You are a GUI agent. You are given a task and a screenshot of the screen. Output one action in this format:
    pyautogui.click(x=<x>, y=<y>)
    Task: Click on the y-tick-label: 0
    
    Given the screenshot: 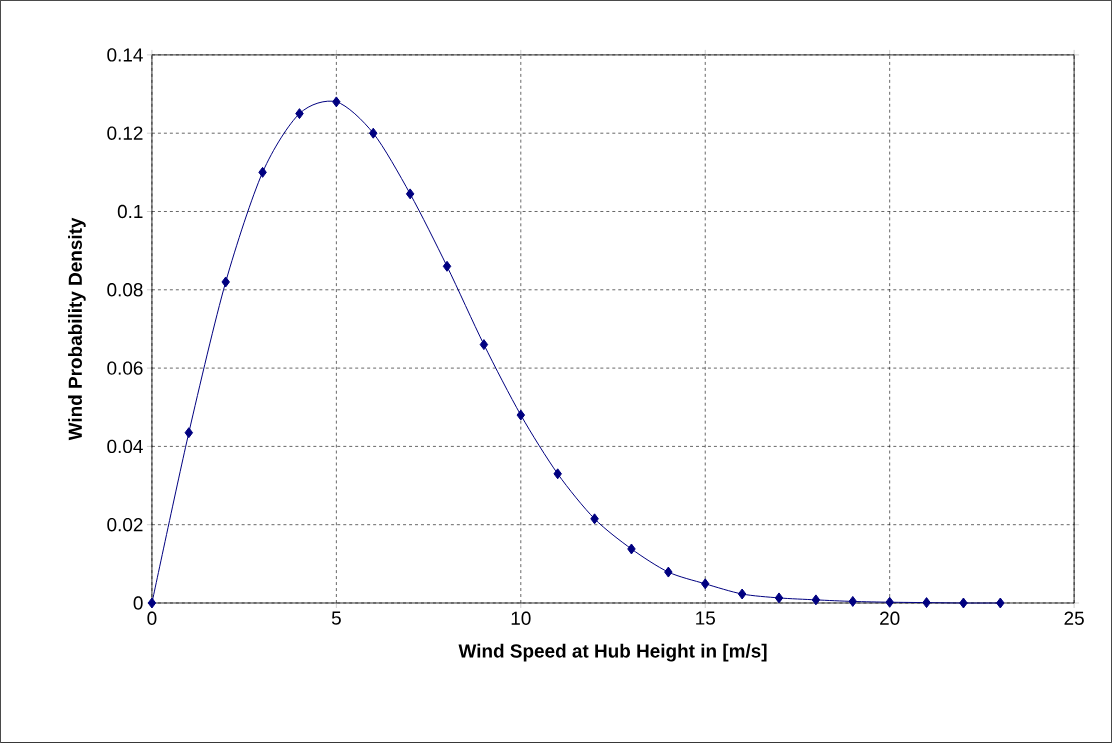 What is the action you would take?
    pyautogui.click(x=138, y=603)
    